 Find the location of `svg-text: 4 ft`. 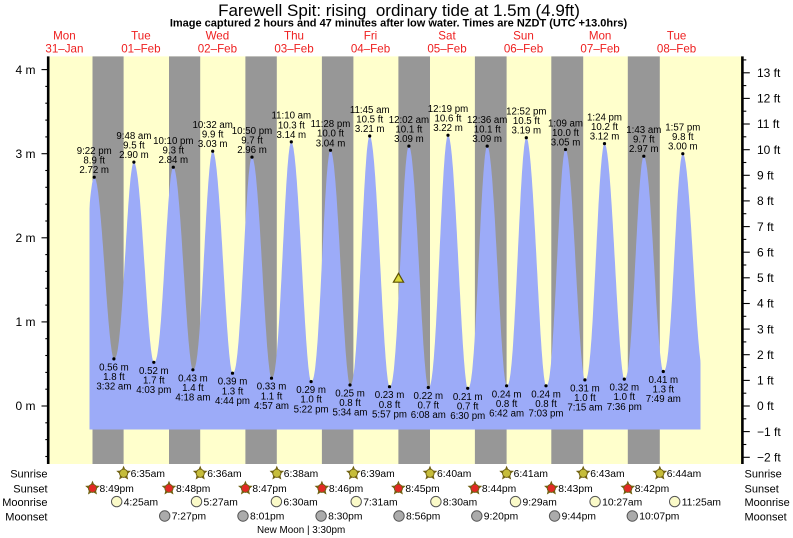

svg-text: 4 ft is located at coordinates (765, 304).